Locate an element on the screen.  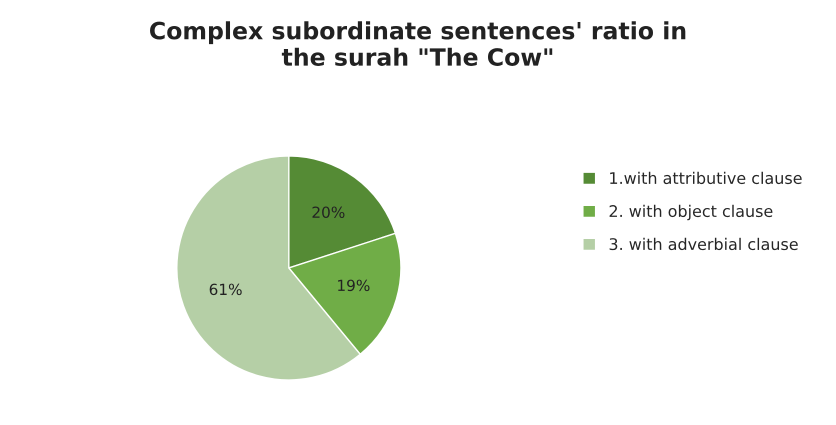
data-label: 19% is located at coordinates (354, 286).